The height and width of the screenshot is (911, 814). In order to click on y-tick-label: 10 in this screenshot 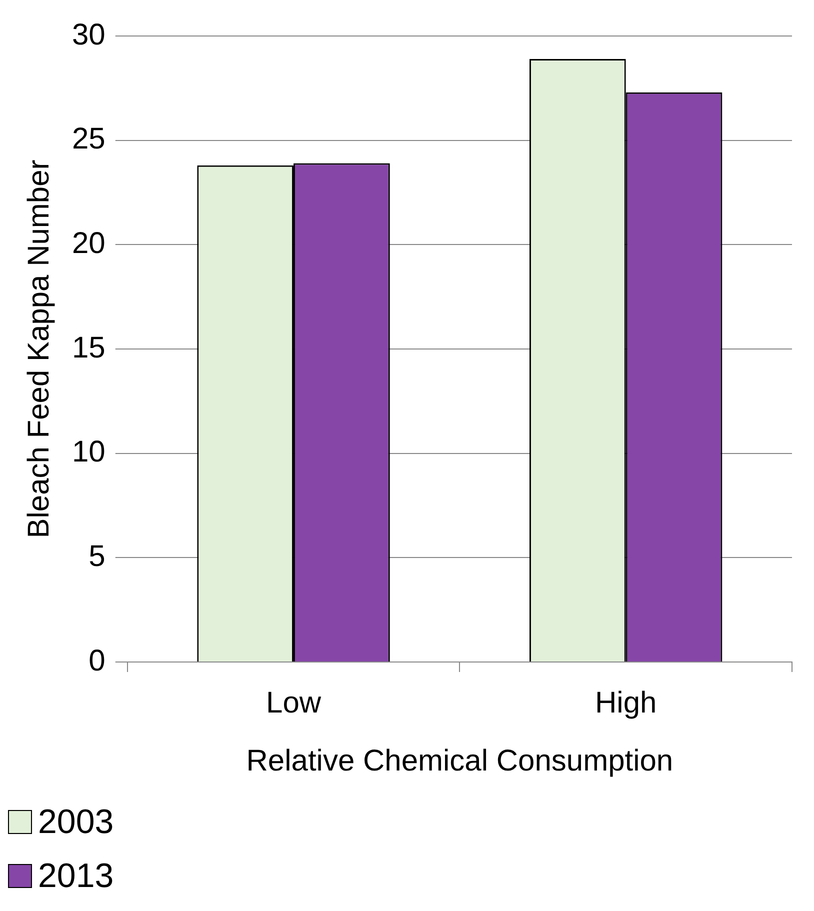, I will do `click(89, 452)`.